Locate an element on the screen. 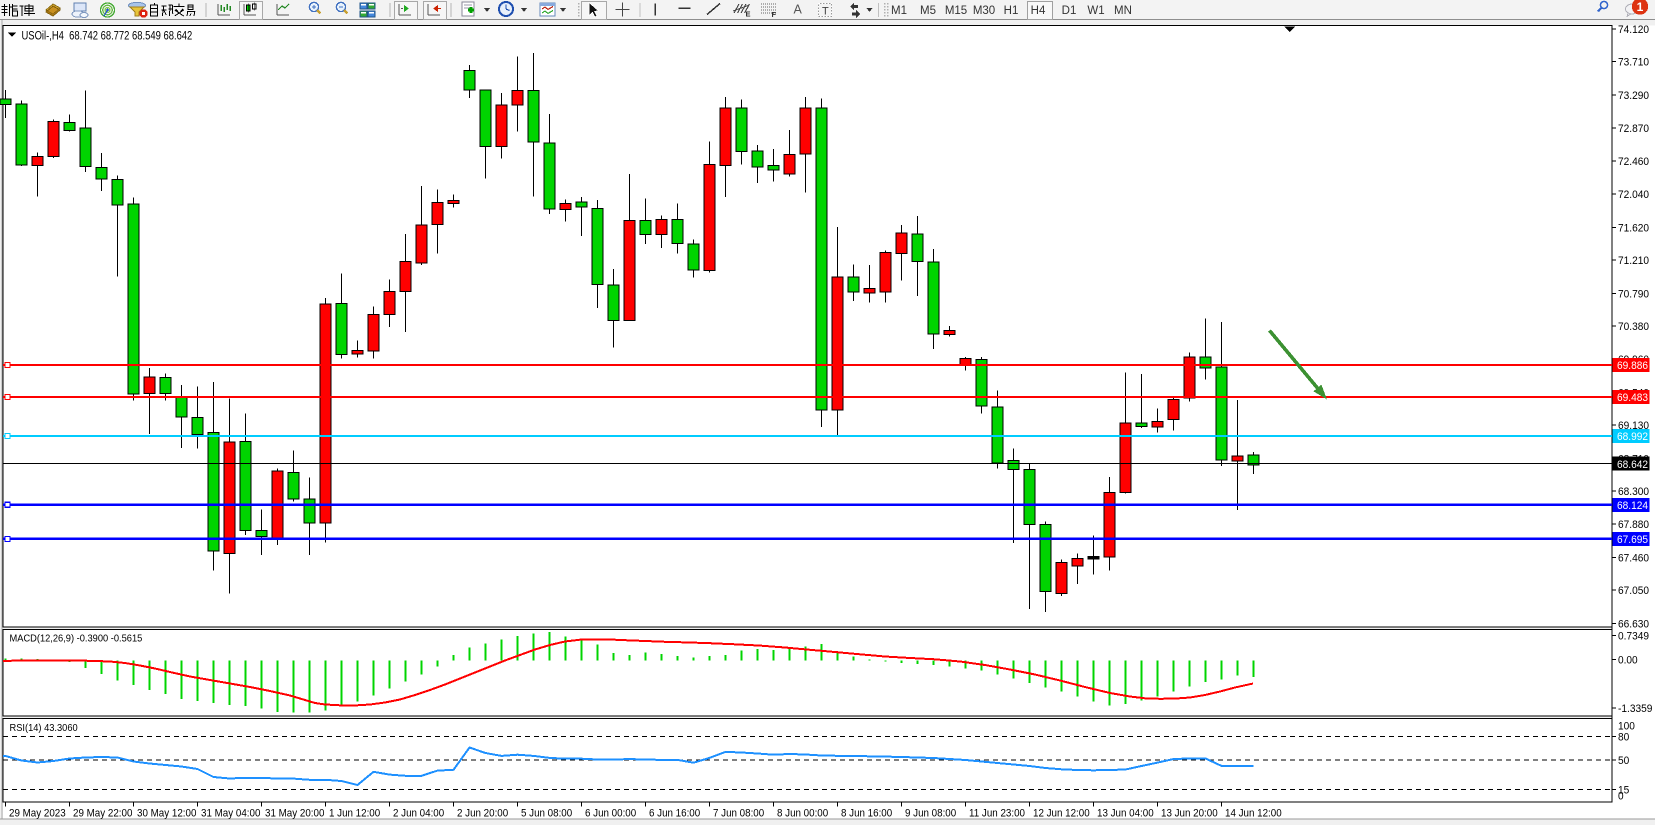  svg-text: T is located at coordinates (825, 12).